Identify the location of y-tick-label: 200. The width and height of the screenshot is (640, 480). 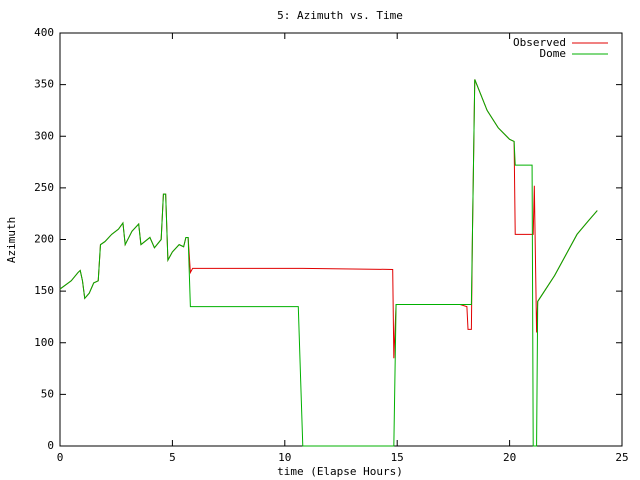
(44, 239).